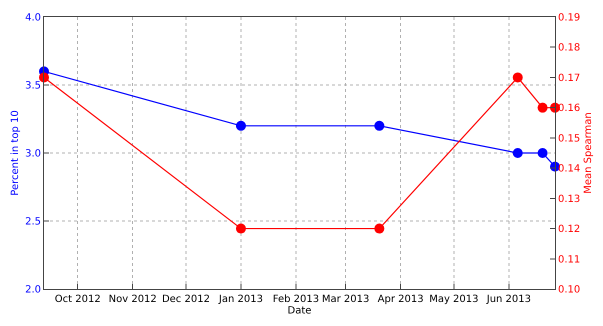 The height and width of the screenshot is (326, 603). I want to click on y2-axis-title: Mean Spearman, so click(588, 153).